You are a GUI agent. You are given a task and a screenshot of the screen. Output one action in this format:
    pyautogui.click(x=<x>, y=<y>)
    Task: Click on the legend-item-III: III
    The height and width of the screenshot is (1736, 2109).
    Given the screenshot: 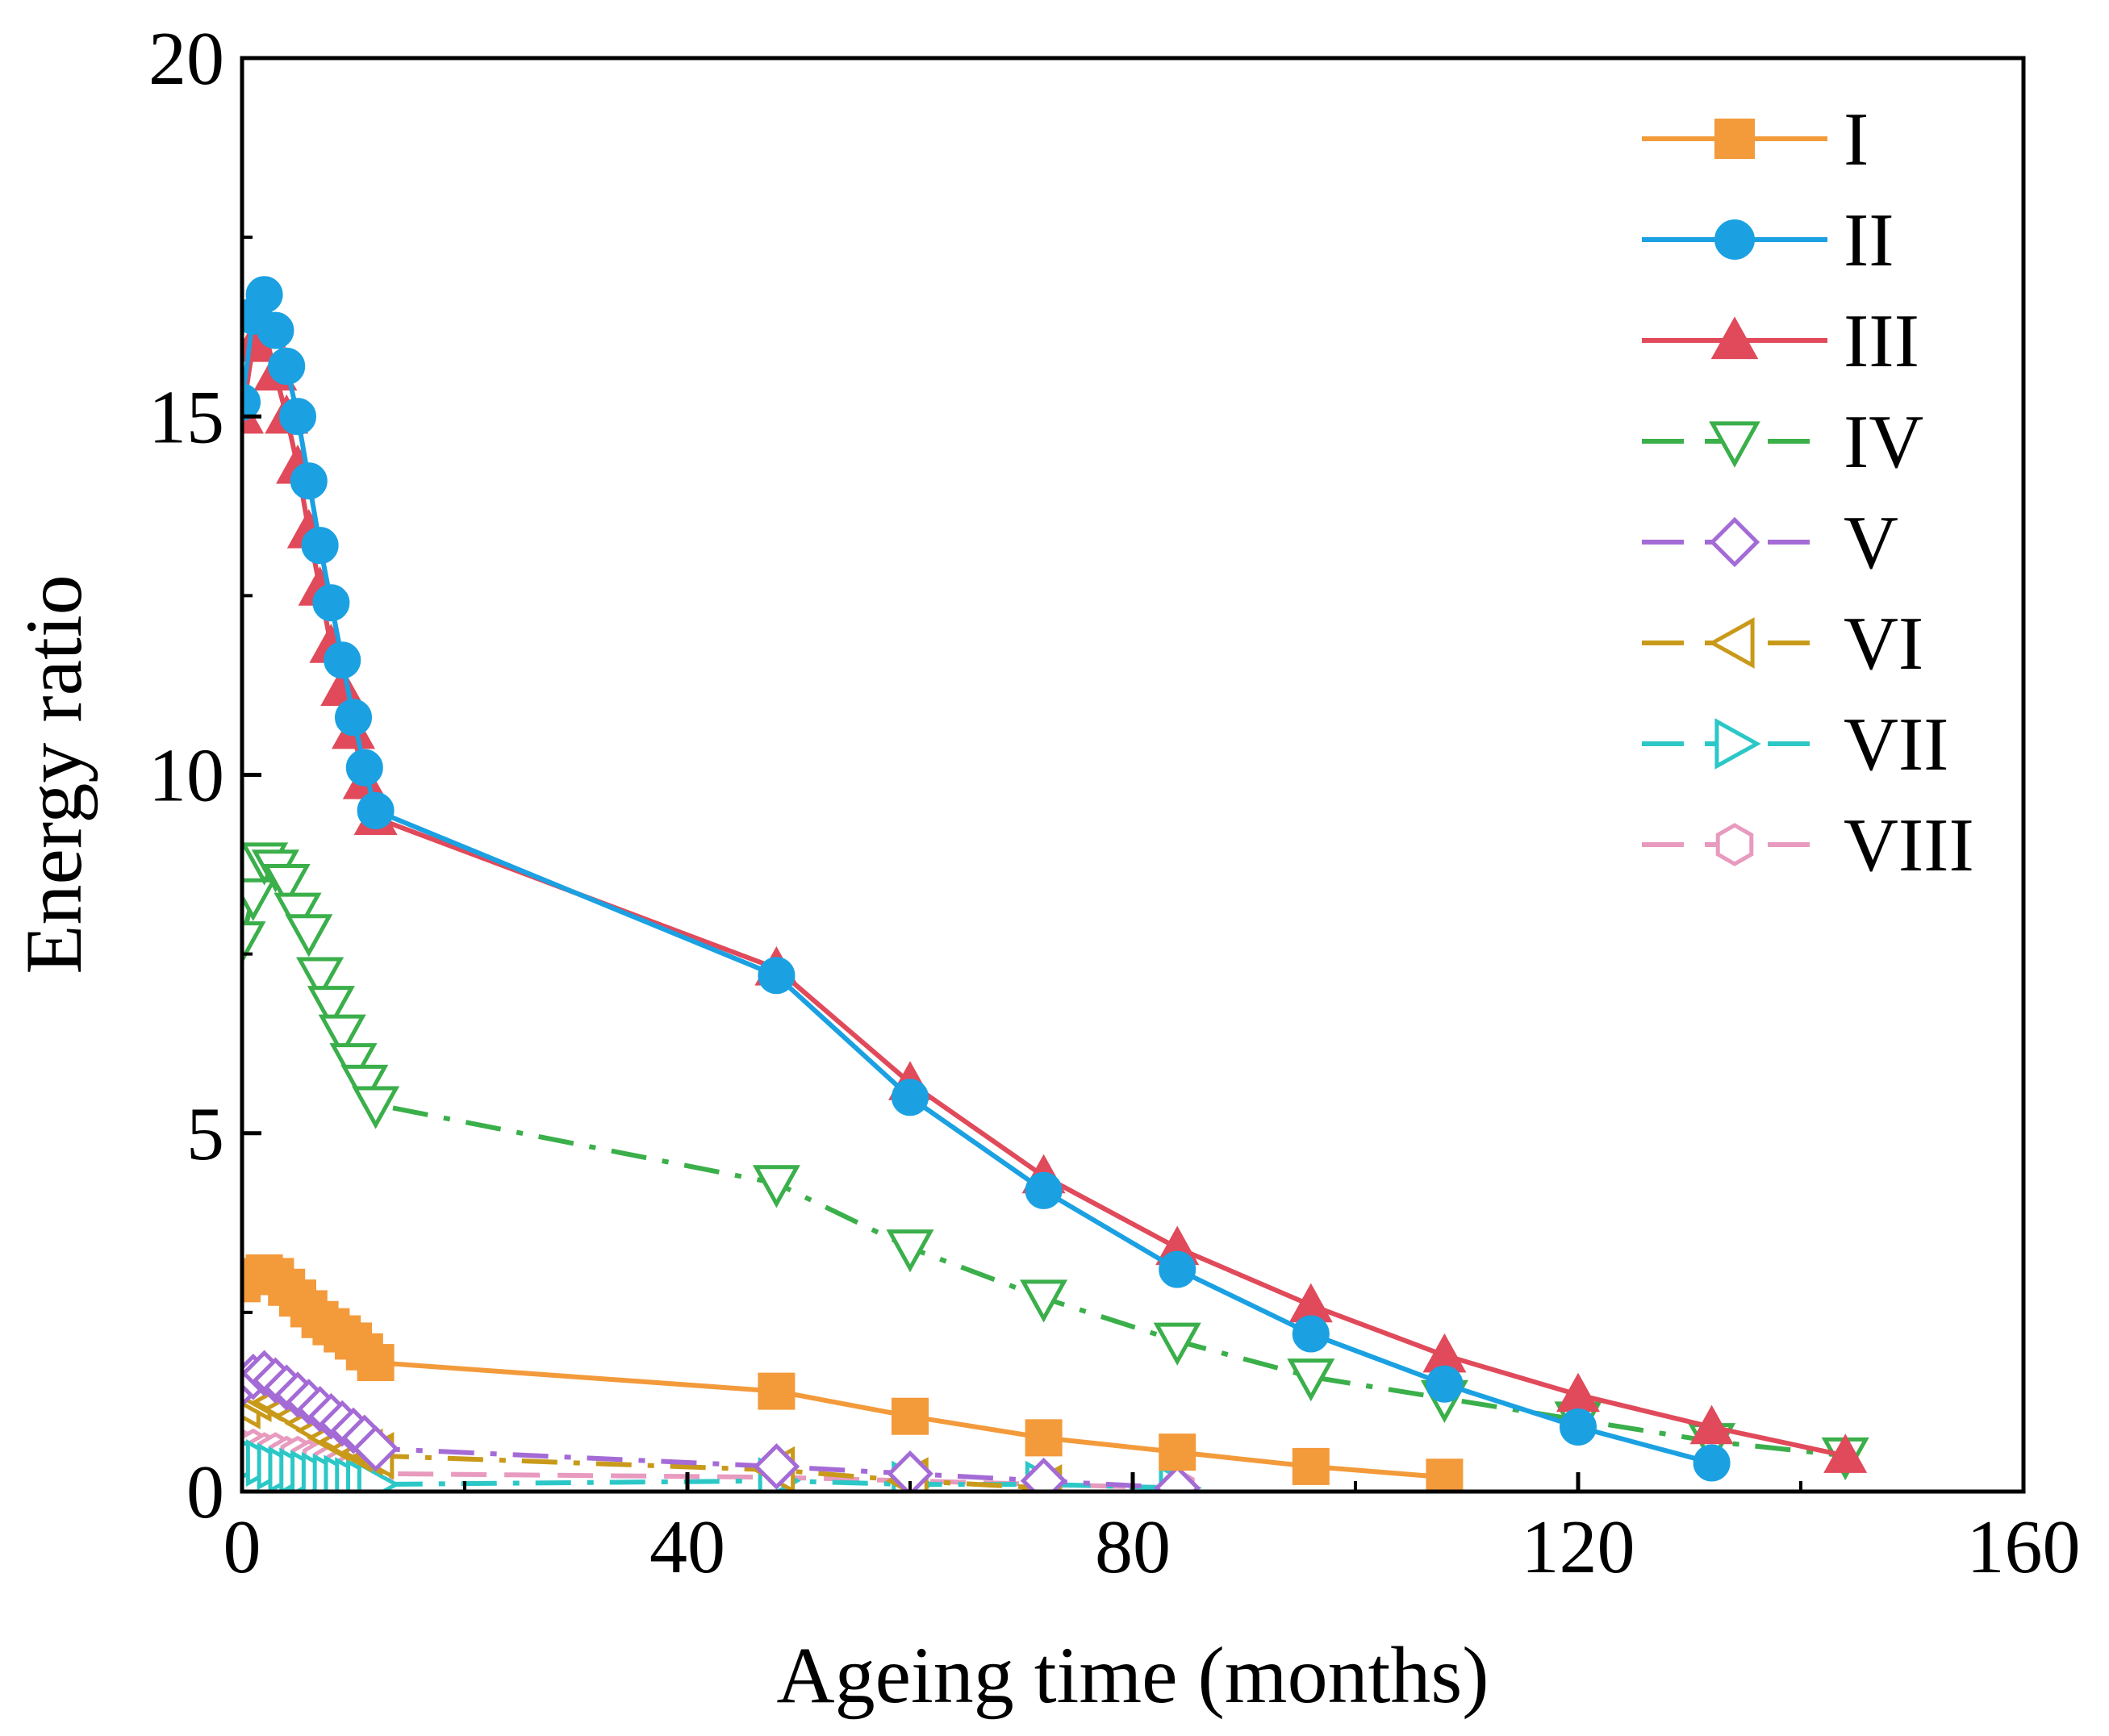 What is the action you would take?
    pyautogui.click(x=1780, y=341)
    